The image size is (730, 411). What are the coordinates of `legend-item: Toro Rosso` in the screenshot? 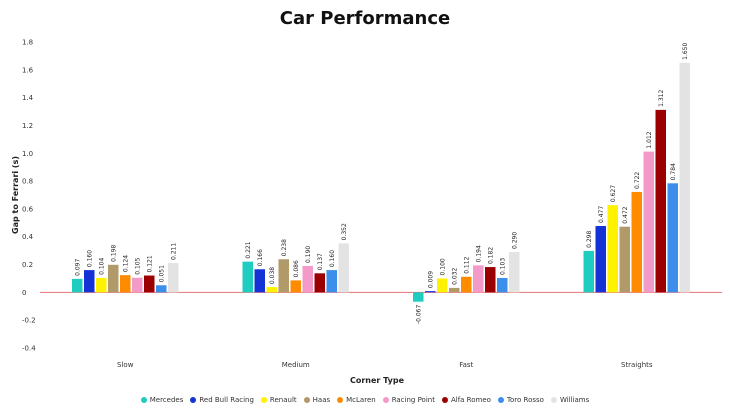 It's located at (520, 400).